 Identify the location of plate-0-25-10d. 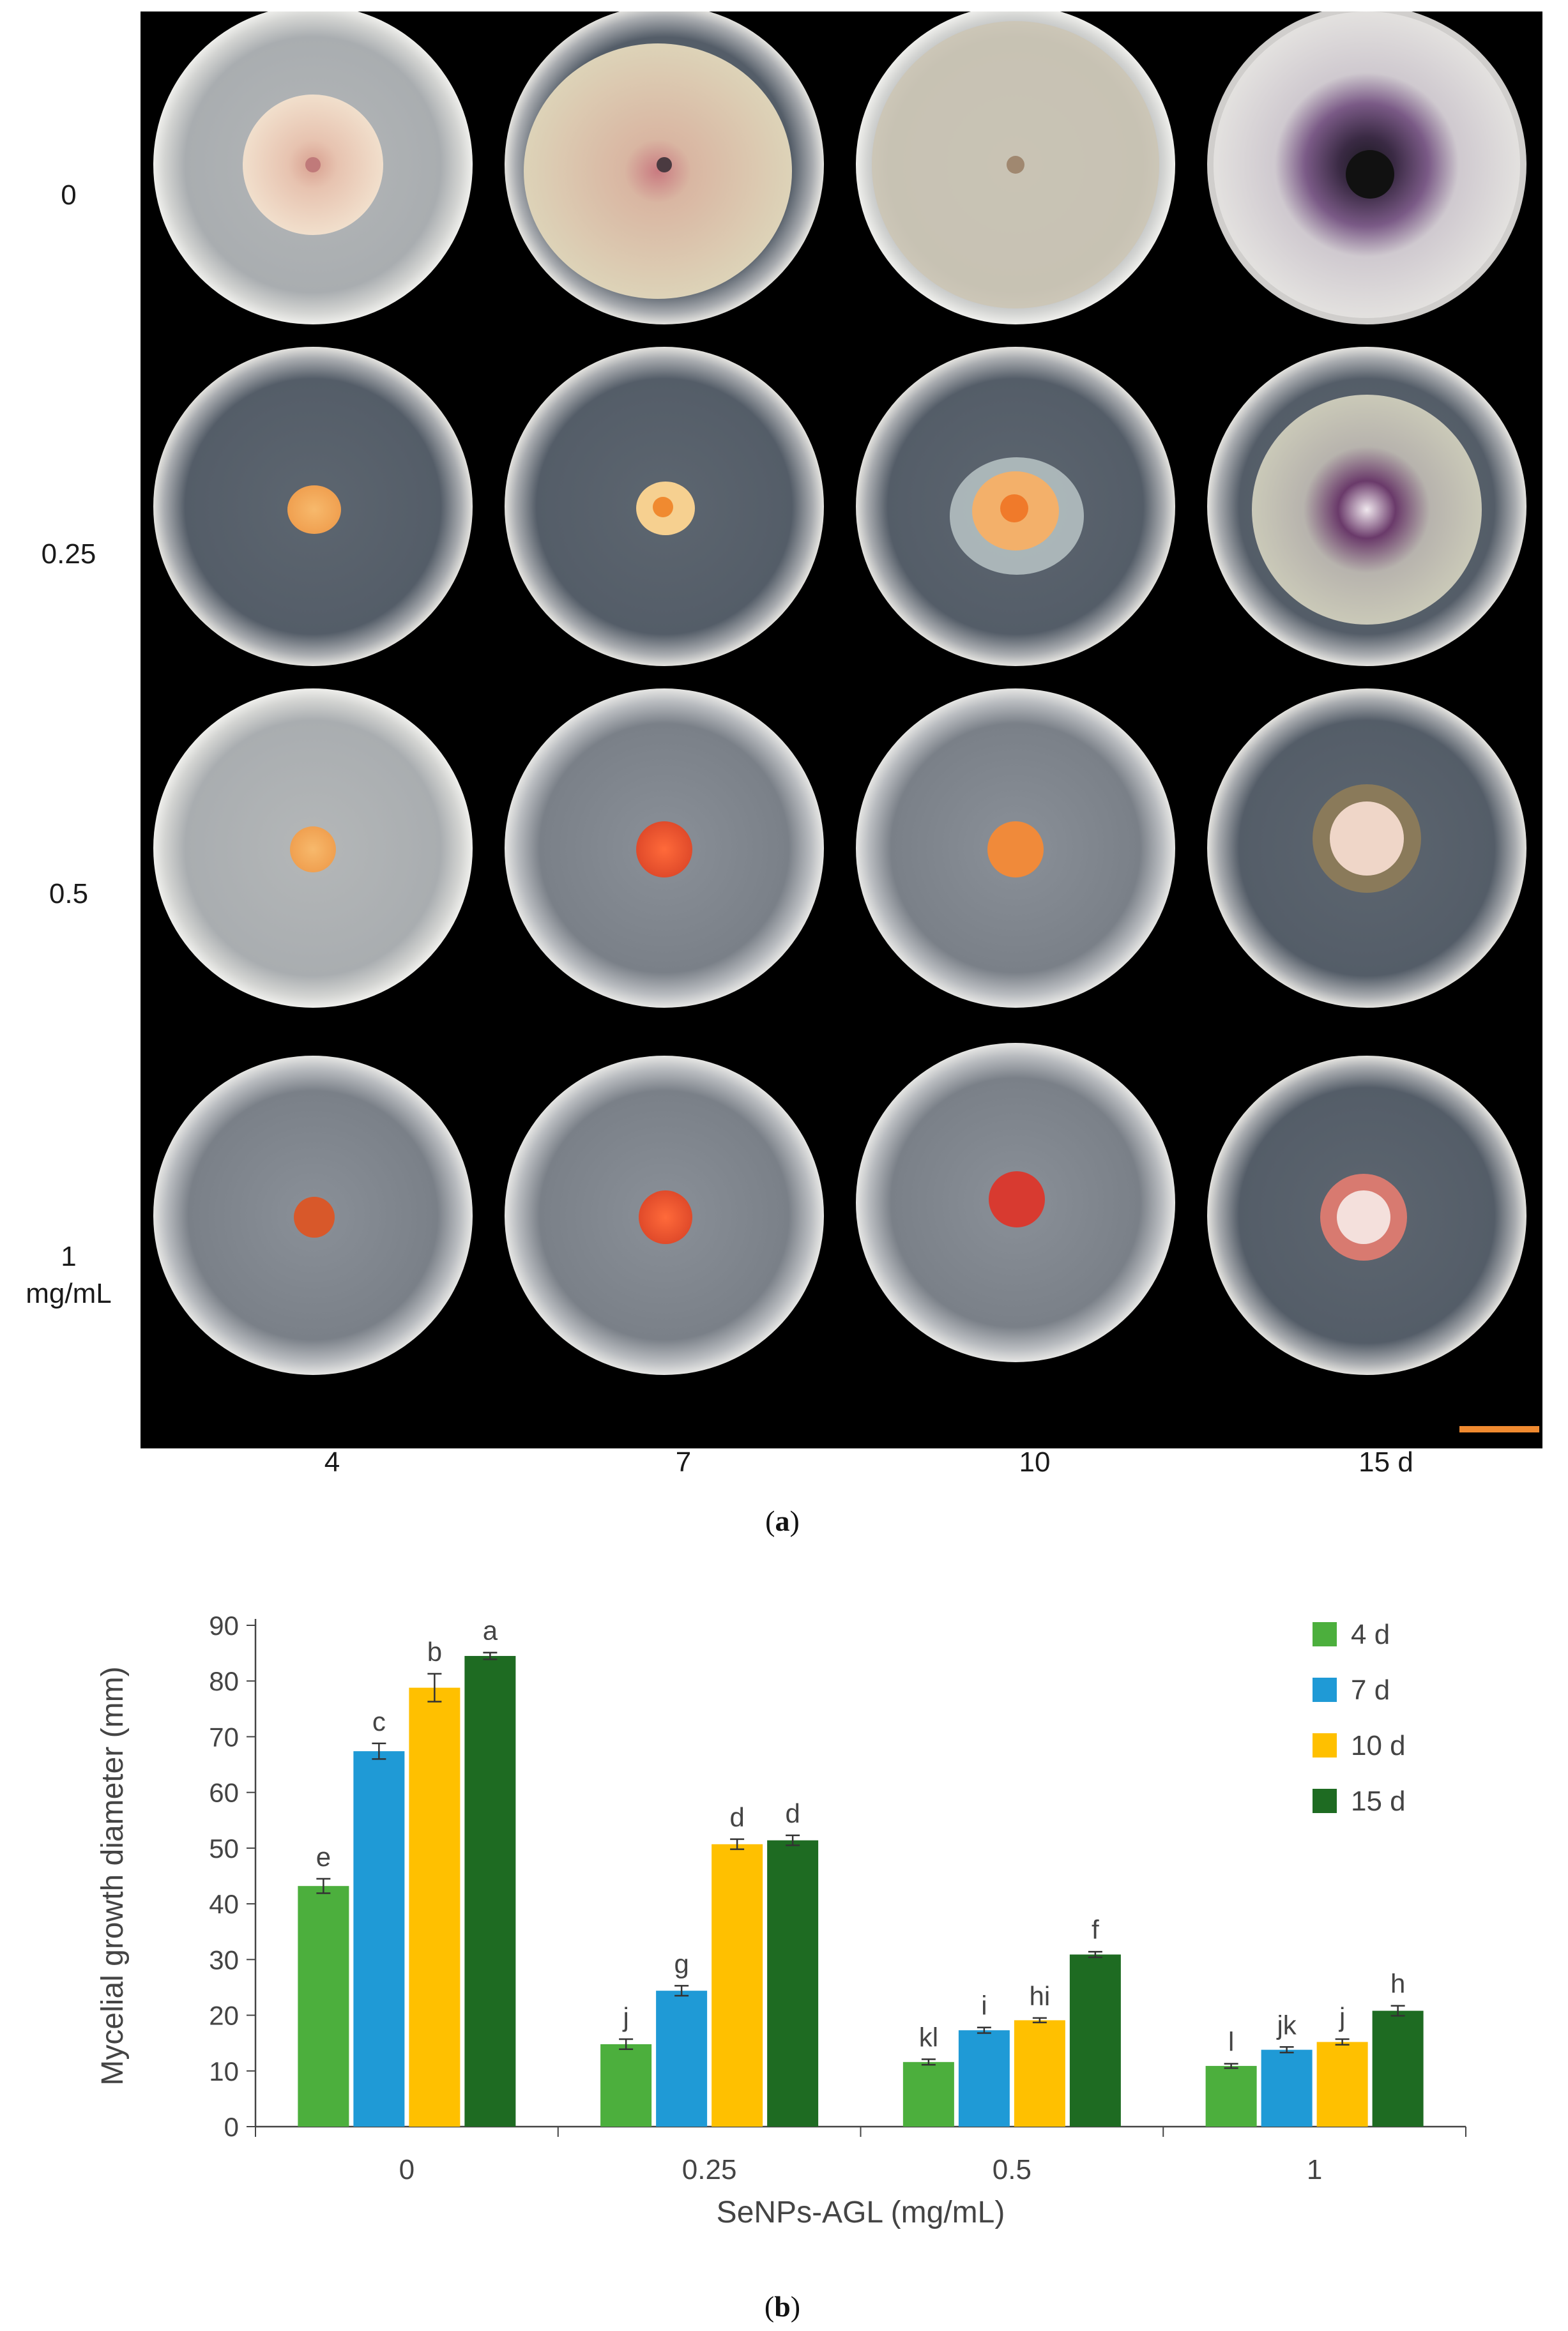
(1016, 506).